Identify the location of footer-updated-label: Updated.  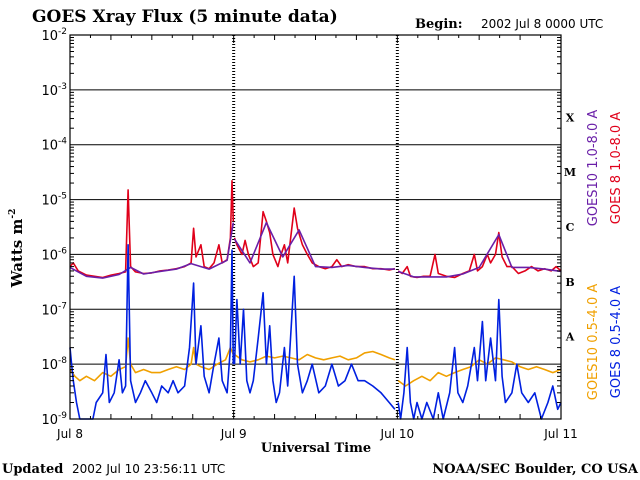
(32, 469).